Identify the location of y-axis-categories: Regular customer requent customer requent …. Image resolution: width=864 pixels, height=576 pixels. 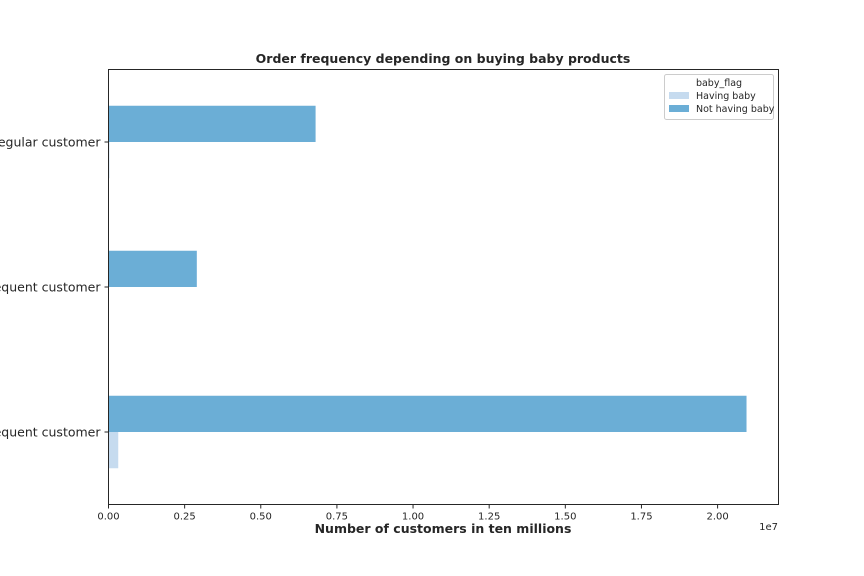
(54, 287).